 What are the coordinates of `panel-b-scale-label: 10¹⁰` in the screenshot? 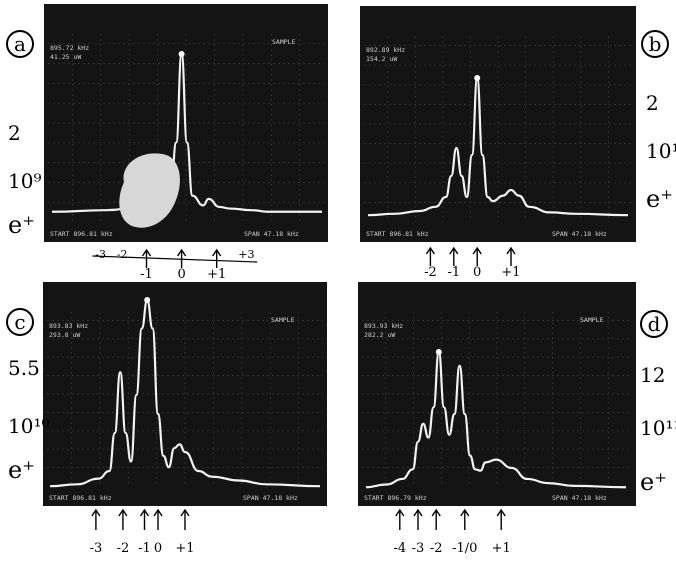 It's located at (661, 151).